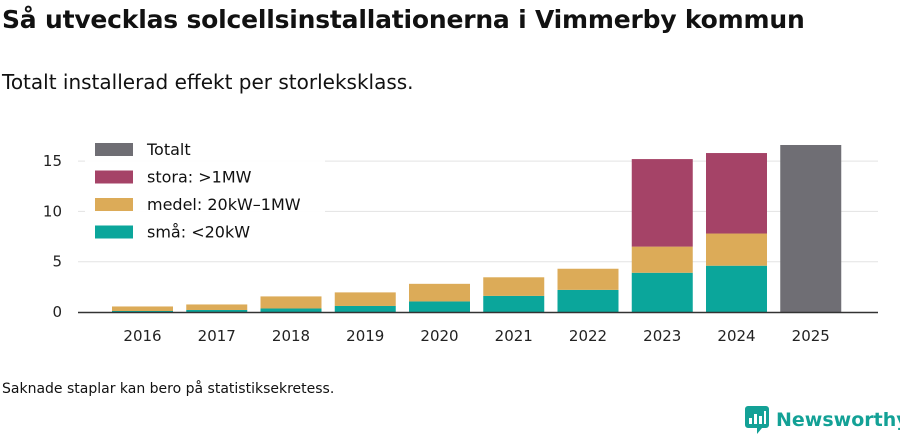 This screenshot has width=900, height=439. What do you see at coordinates (168, 149) in the screenshot?
I see `legend-label-0: Totalt` at bounding box center [168, 149].